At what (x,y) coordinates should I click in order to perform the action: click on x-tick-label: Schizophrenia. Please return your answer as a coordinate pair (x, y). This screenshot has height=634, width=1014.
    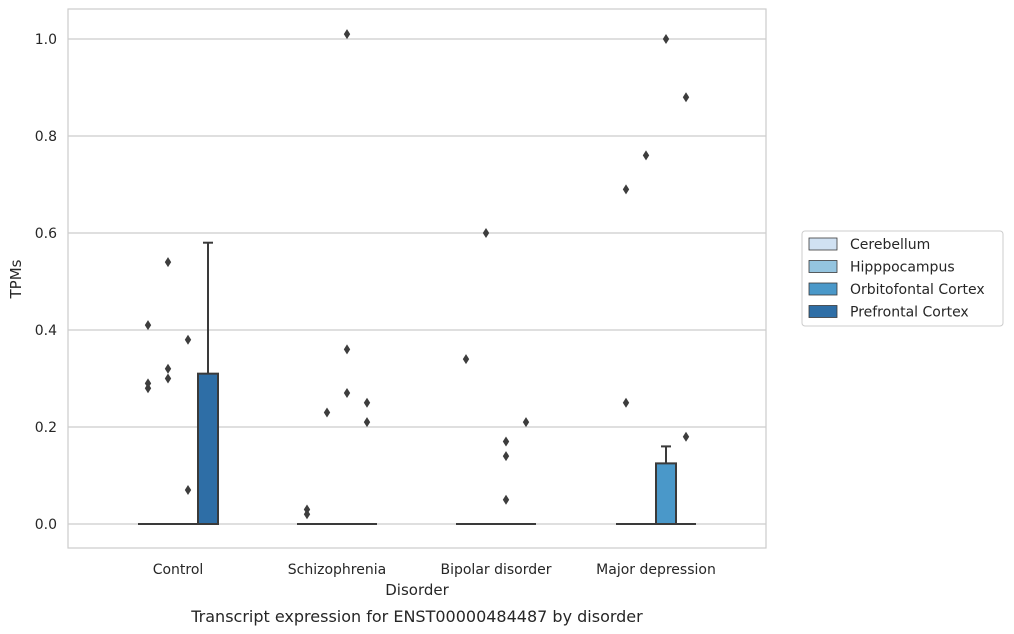
    Looking at the image, I should click on (337, 570).